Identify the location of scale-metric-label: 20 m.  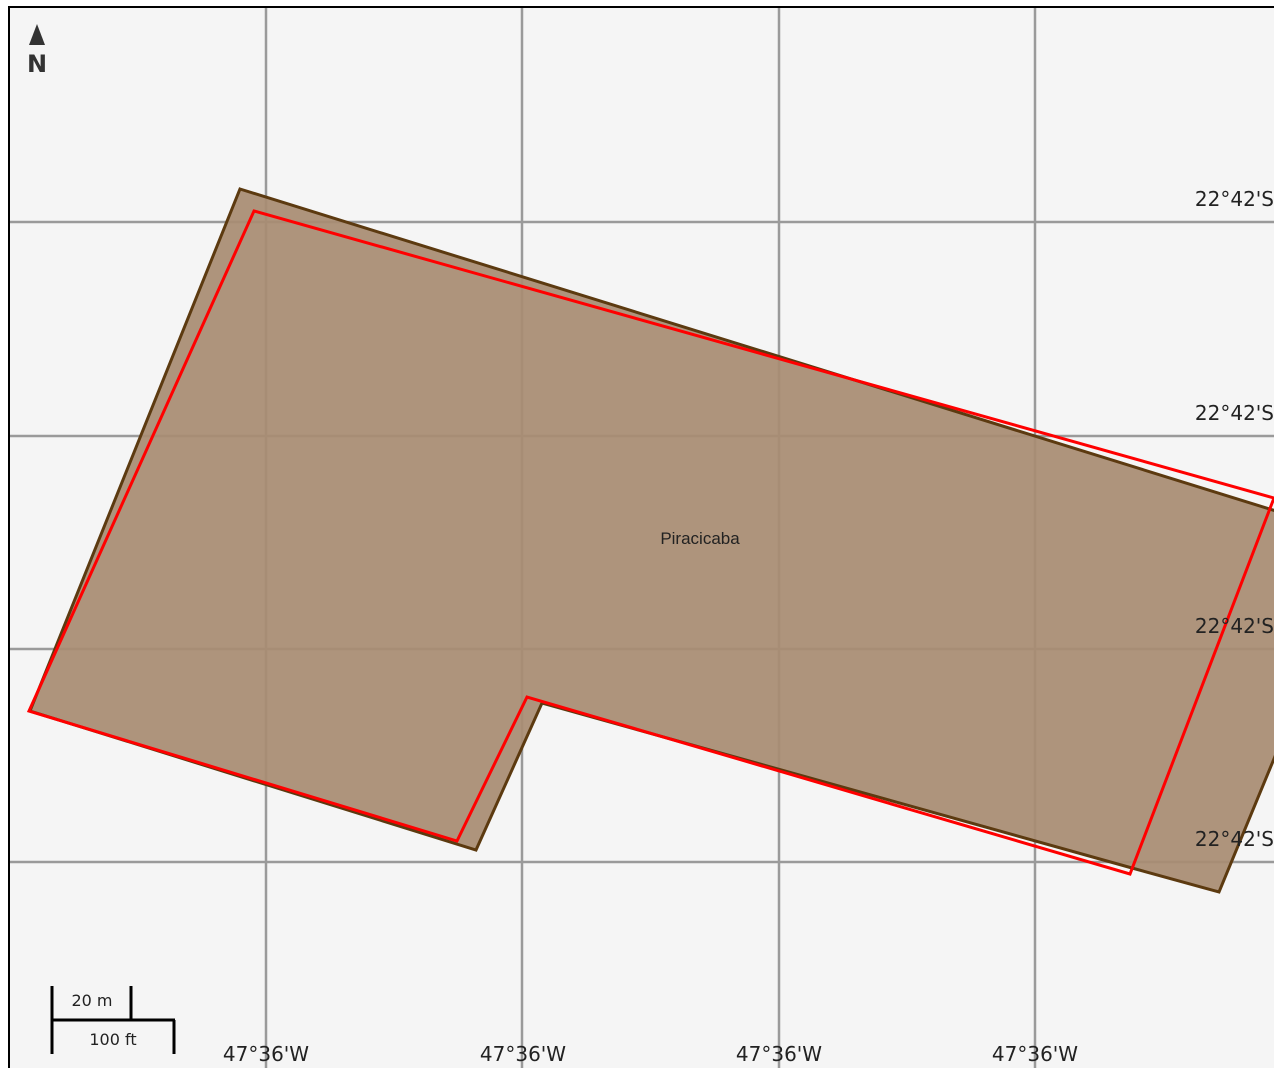
(91, 1000).